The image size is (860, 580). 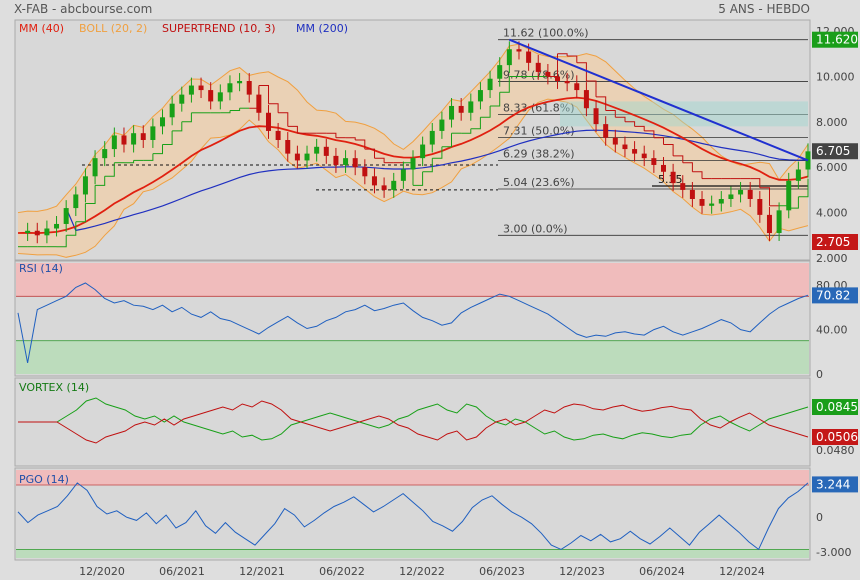 What do you see at coordinates (41, 268) in the screenshot?
I see `rsi-title: RSI (14)` at bounding box center [41, 268].